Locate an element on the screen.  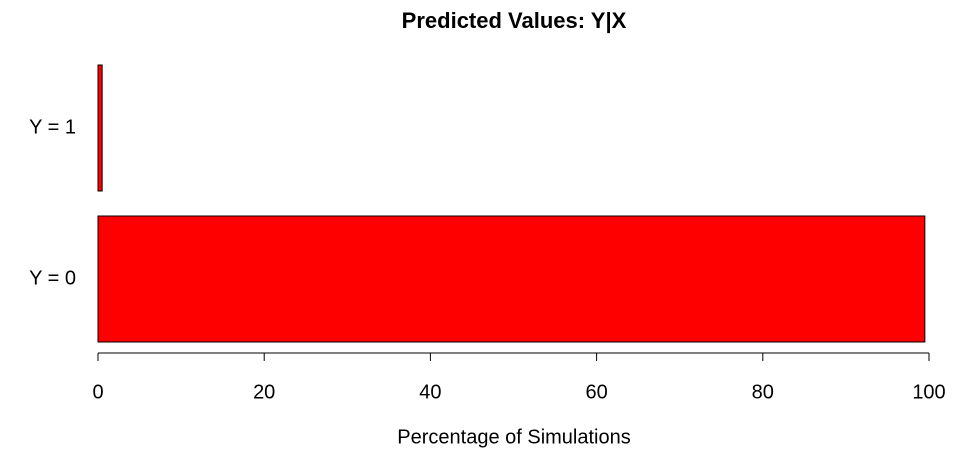
x-tick-label: 100 is located at coordinates (928, 392).